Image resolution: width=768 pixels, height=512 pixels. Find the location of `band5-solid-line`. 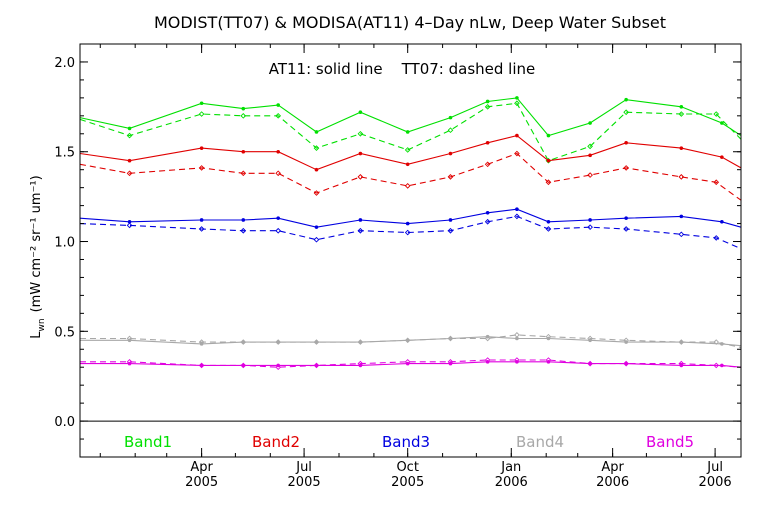

band5-solid-line is located at coordinates (411, 364).